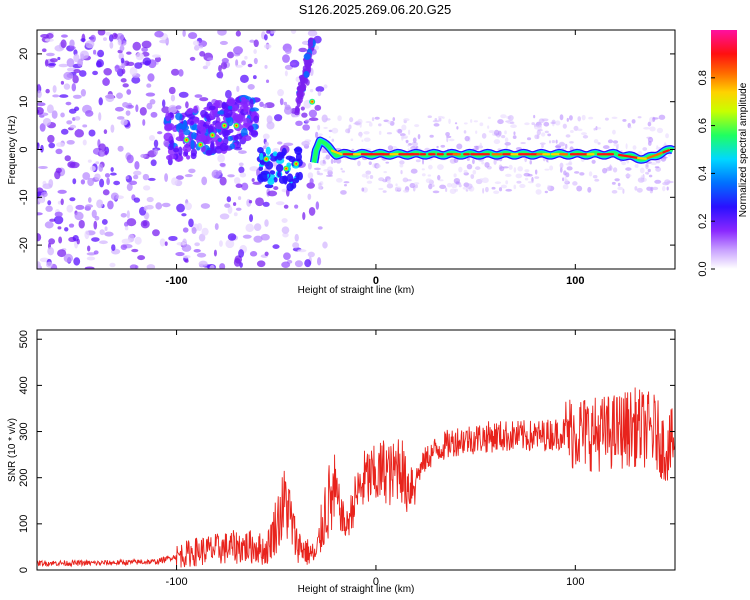 This screenshot has width=750, height=600. I want to click on spectrogram-x-tick-label: 0, so click(376, 281).